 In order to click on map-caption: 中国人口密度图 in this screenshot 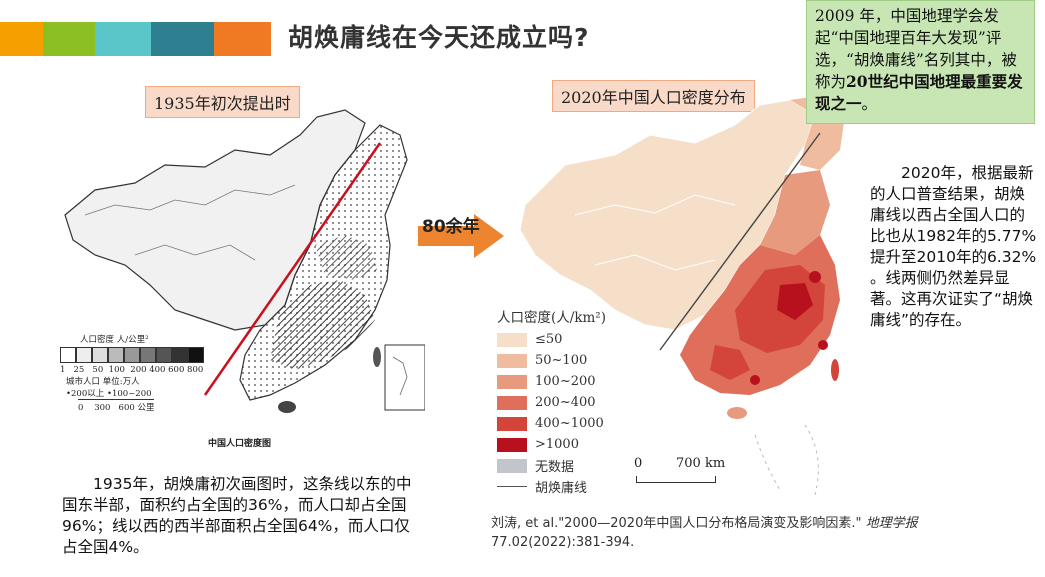, I will do `click(240, 444)`.